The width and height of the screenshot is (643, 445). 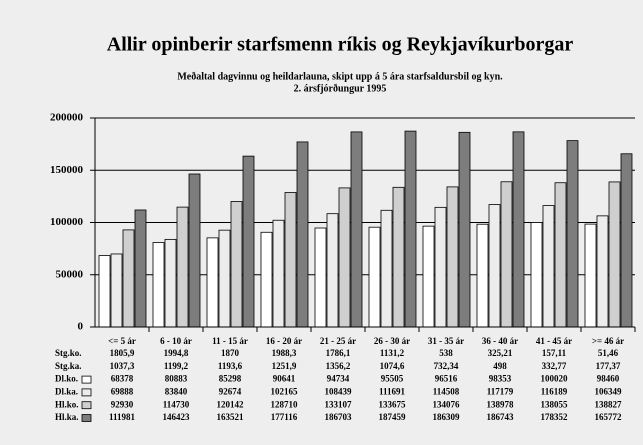 I want to click on table-cell: 108439, so click(x=339, y=391).